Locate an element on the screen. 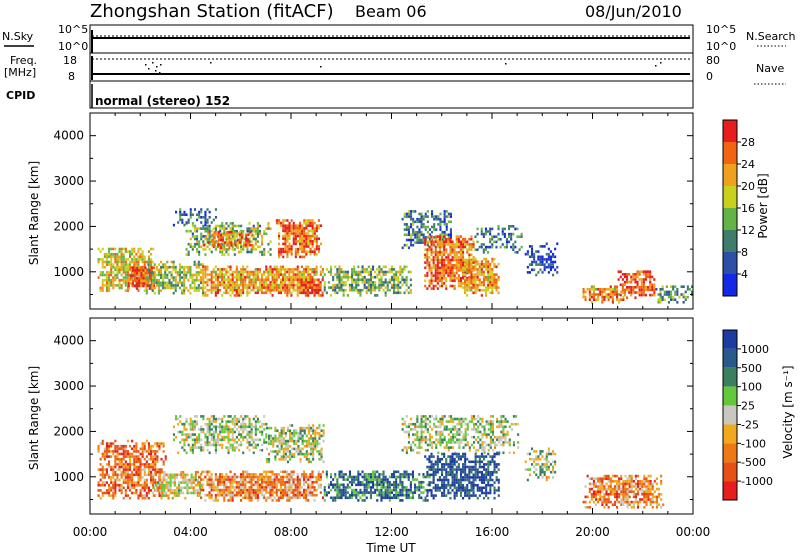 This screenshot has height=558, width=800. cpid-label: CPID is located at coordinates (20, 95).